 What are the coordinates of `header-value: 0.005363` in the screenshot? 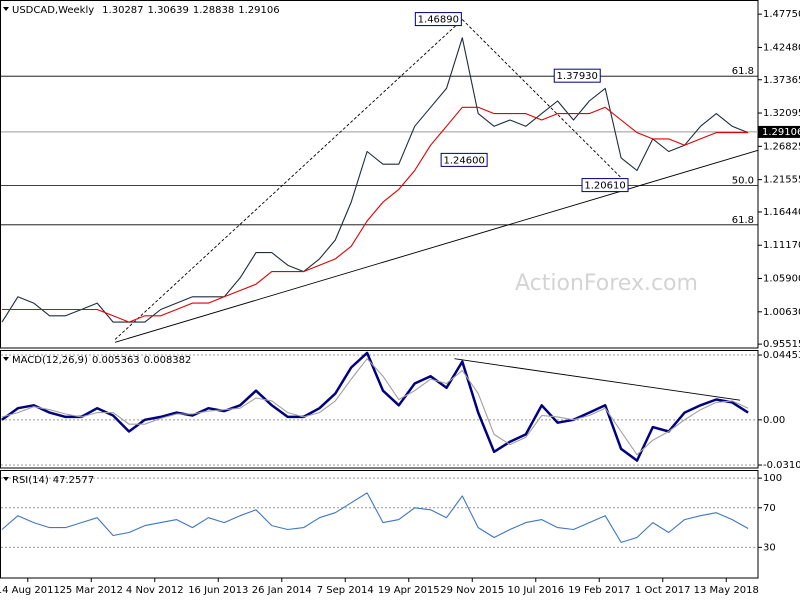 It's located at (116, 360).